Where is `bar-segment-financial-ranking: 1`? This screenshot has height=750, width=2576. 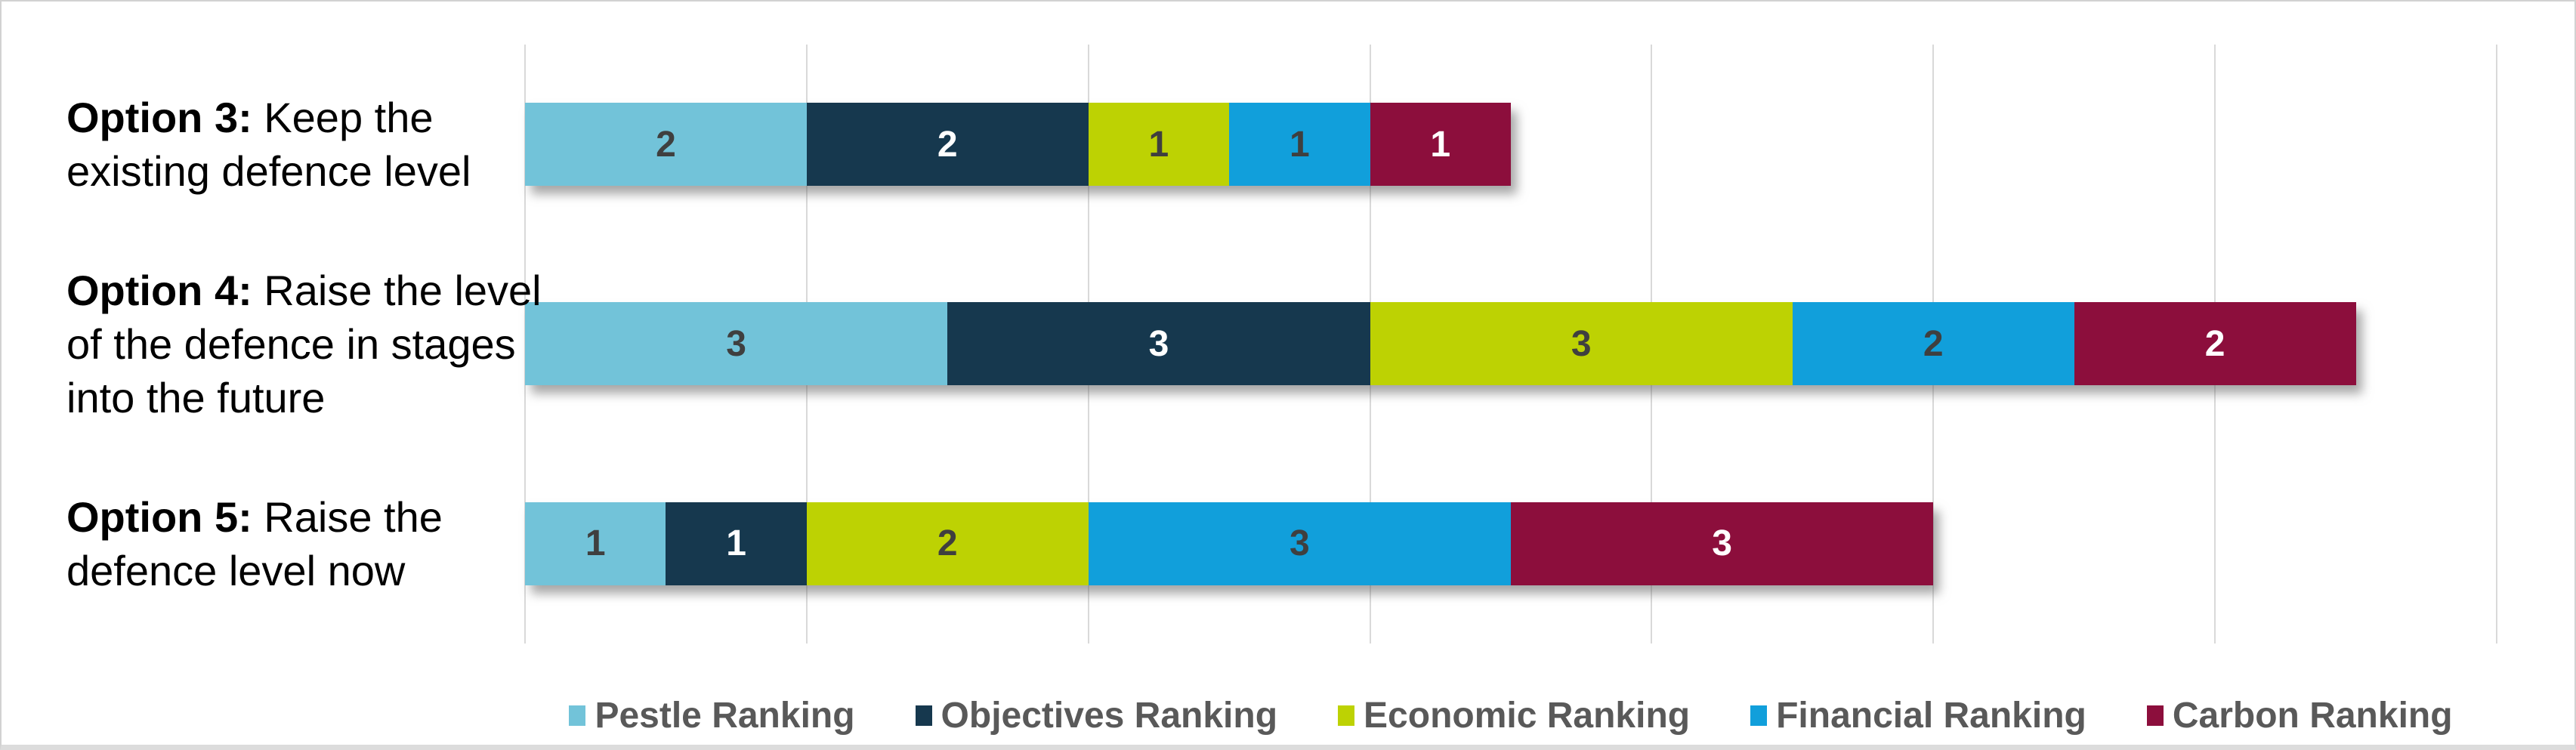
bar-segment-financial-ranking: 1 is located at coordinates (1299, 145).